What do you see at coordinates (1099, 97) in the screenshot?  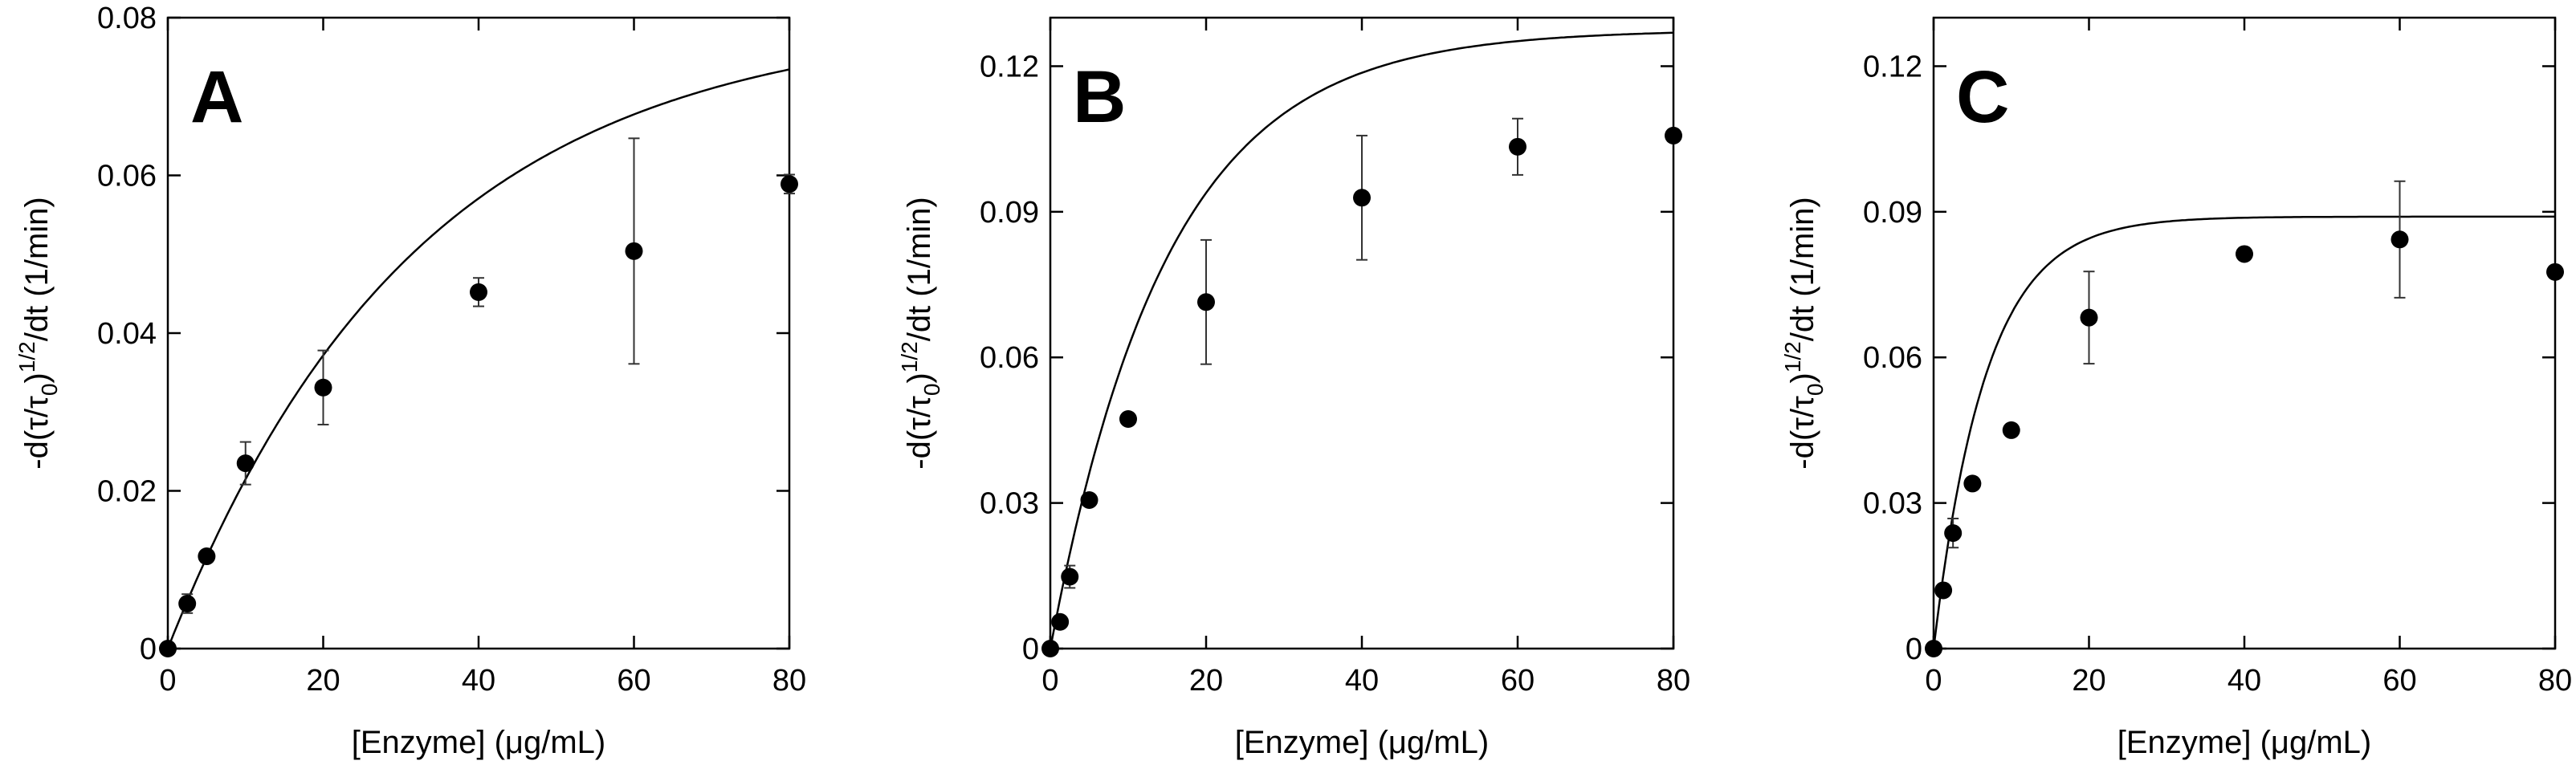 I see `panel-letter: B` at bounding box center [1099, 97].